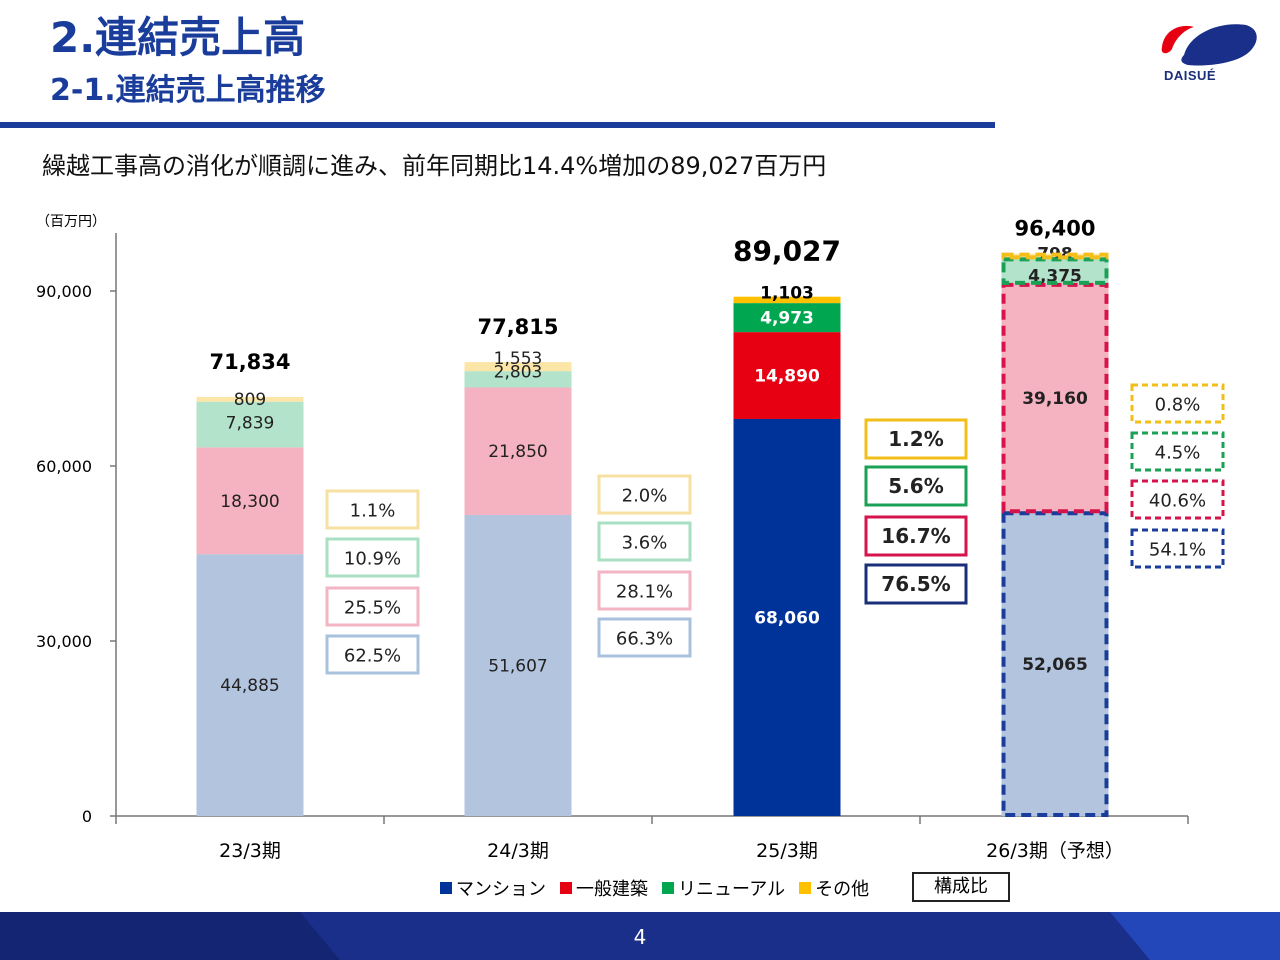 The height and width of the screenshot is (960, 1280). I want to click on bar-value-label: 1,103, so click(787, 294).